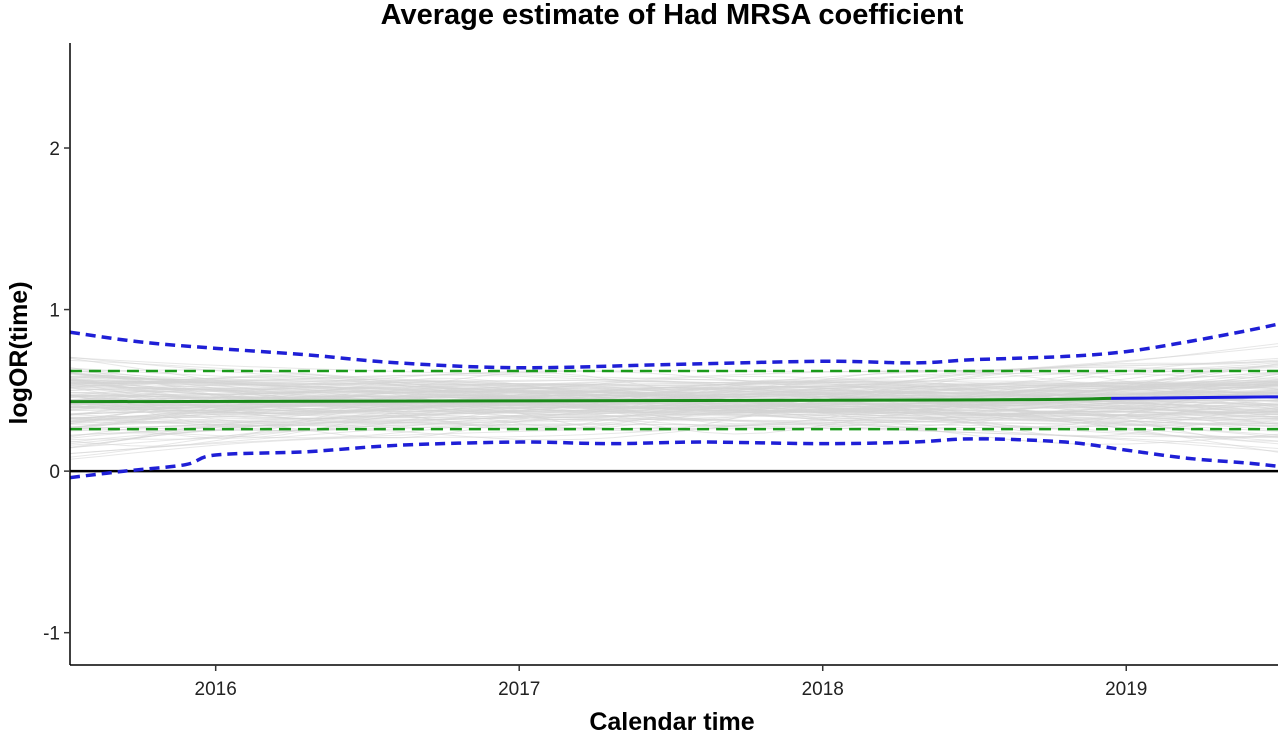 This screenshot has width=1280, height=736. What do you see at coordinates (216, 689) in the screenshot?
I see `x-tick-label: 2016` at bounding box center [216, 689].